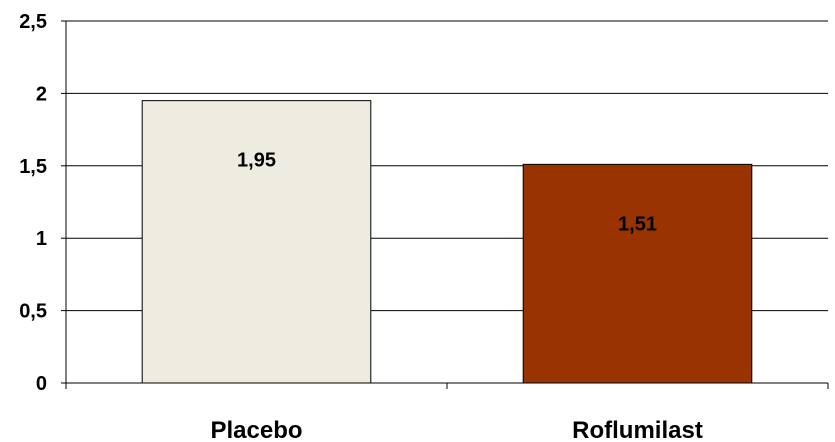 This screenshot has height=442, width=835. I want to click on x-category-label: Roflumilast, so click(637, 429).